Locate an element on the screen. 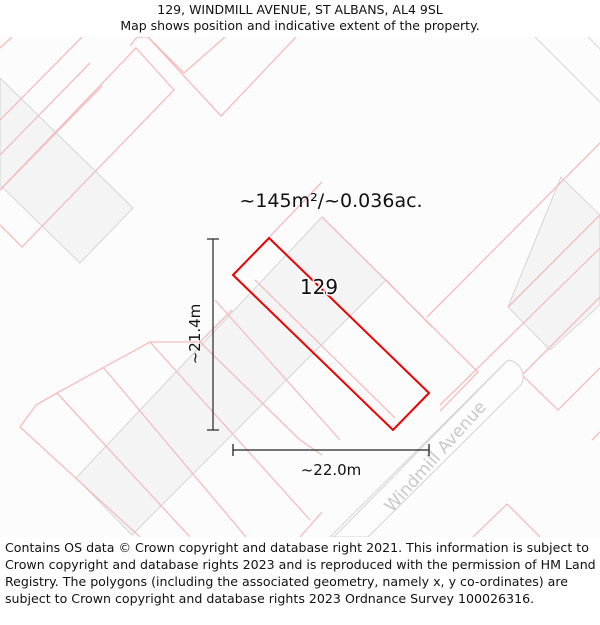 The image size is (600, 625). width-dimension is located at coordinates (331, 450).